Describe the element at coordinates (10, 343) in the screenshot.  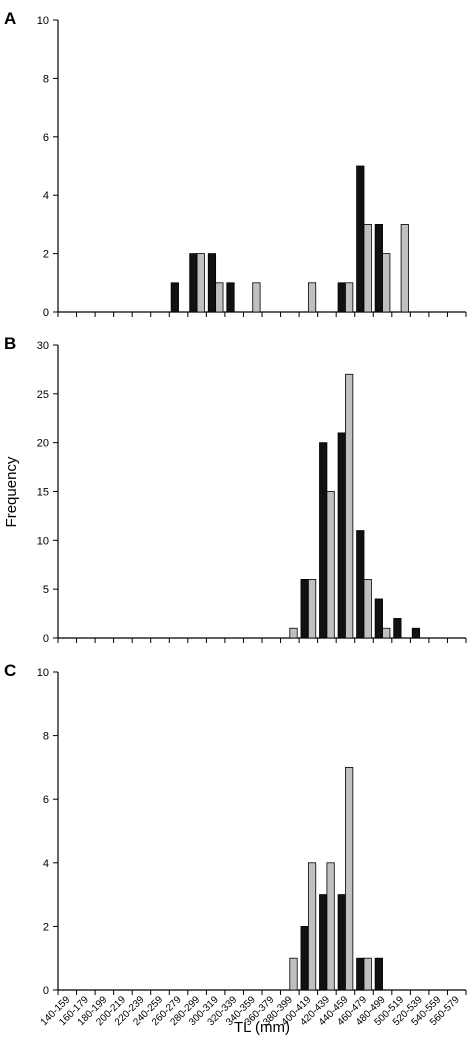
I see `panel-label: B` at that location.